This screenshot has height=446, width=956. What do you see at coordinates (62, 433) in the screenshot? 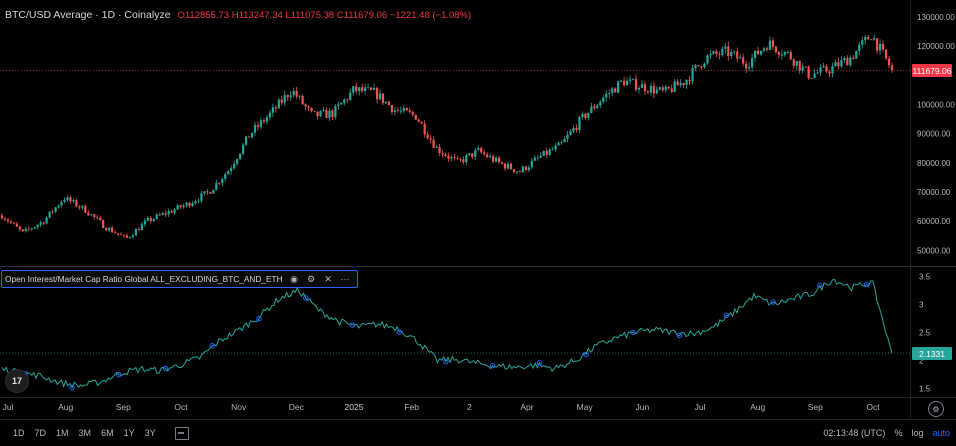
I see `timeframe-1m: 1M` at bounding box center [62, 433].